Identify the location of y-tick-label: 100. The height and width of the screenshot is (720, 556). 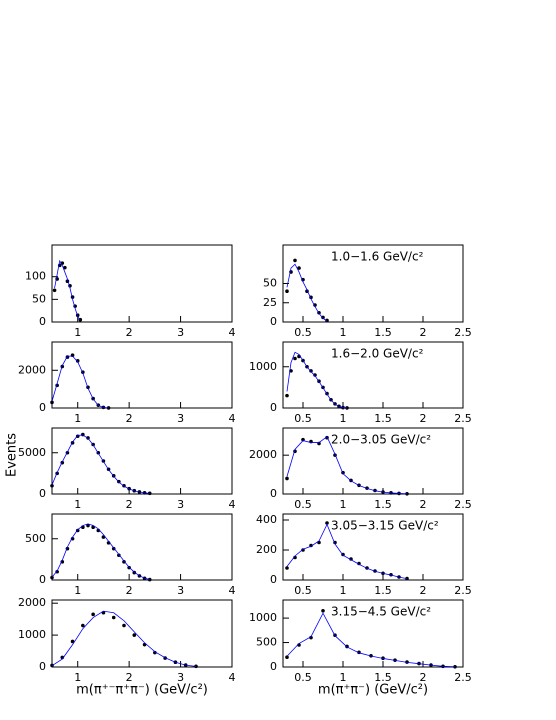
(35, 276).